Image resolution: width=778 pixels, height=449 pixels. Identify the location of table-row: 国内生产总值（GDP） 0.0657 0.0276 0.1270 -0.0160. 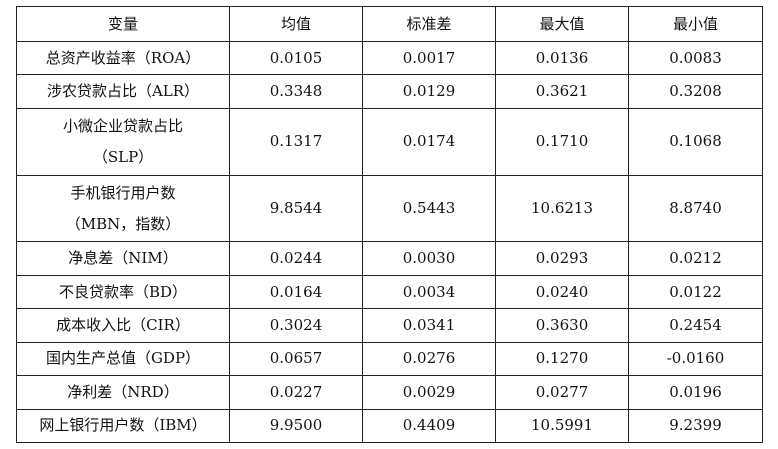
(389, 359).